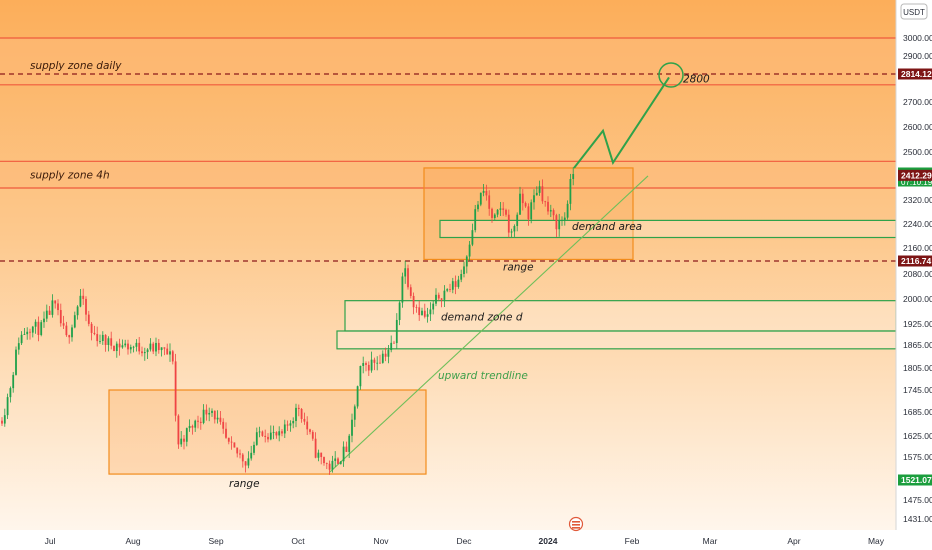 The width and height of the screenshot is (932, 550). What do you see at coordinates (917, 519) in the screenshot?
I see `price-tick-24: 1431.00` at bounding box center [917, 519].